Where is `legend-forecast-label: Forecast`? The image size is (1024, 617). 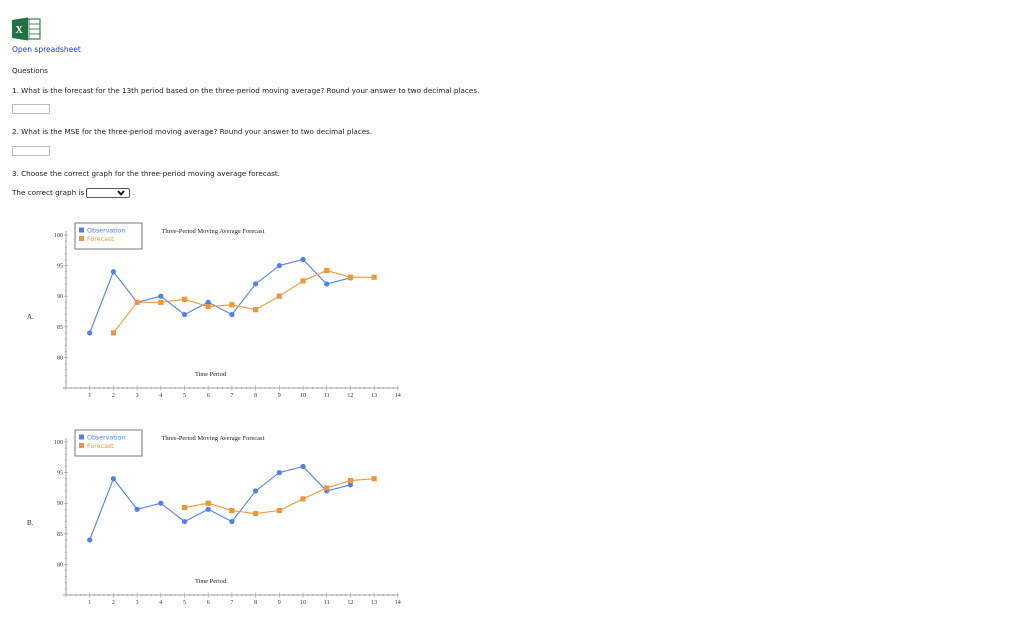 legend-forecast-label: Forecast is located at coordinates (100, 446).